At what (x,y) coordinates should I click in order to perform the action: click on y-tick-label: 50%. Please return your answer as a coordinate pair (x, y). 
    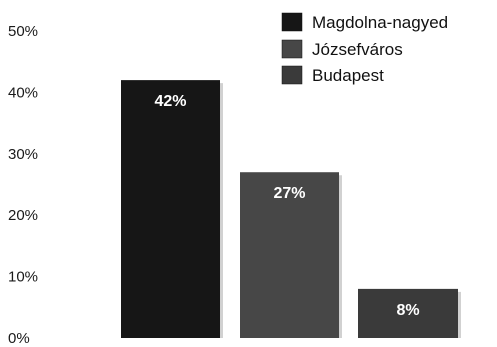
    Looking at the image, I should click on (23, 31).